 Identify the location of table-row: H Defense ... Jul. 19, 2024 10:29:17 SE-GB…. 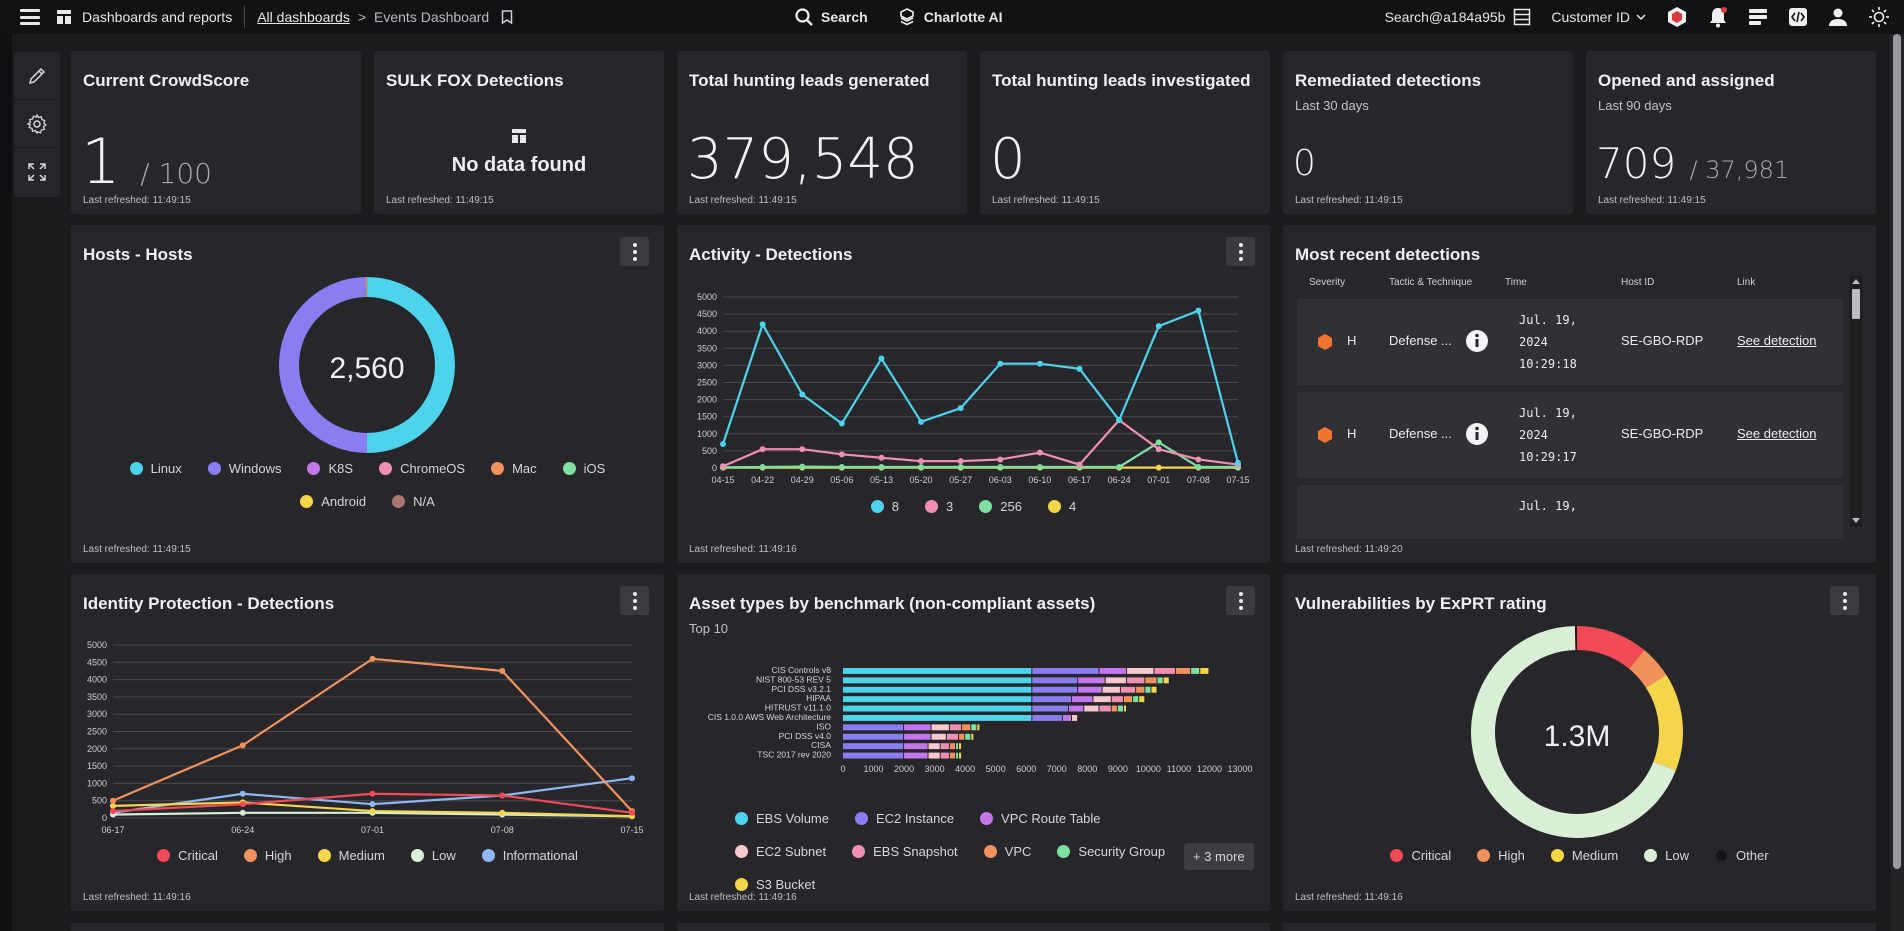
(1570, 435).